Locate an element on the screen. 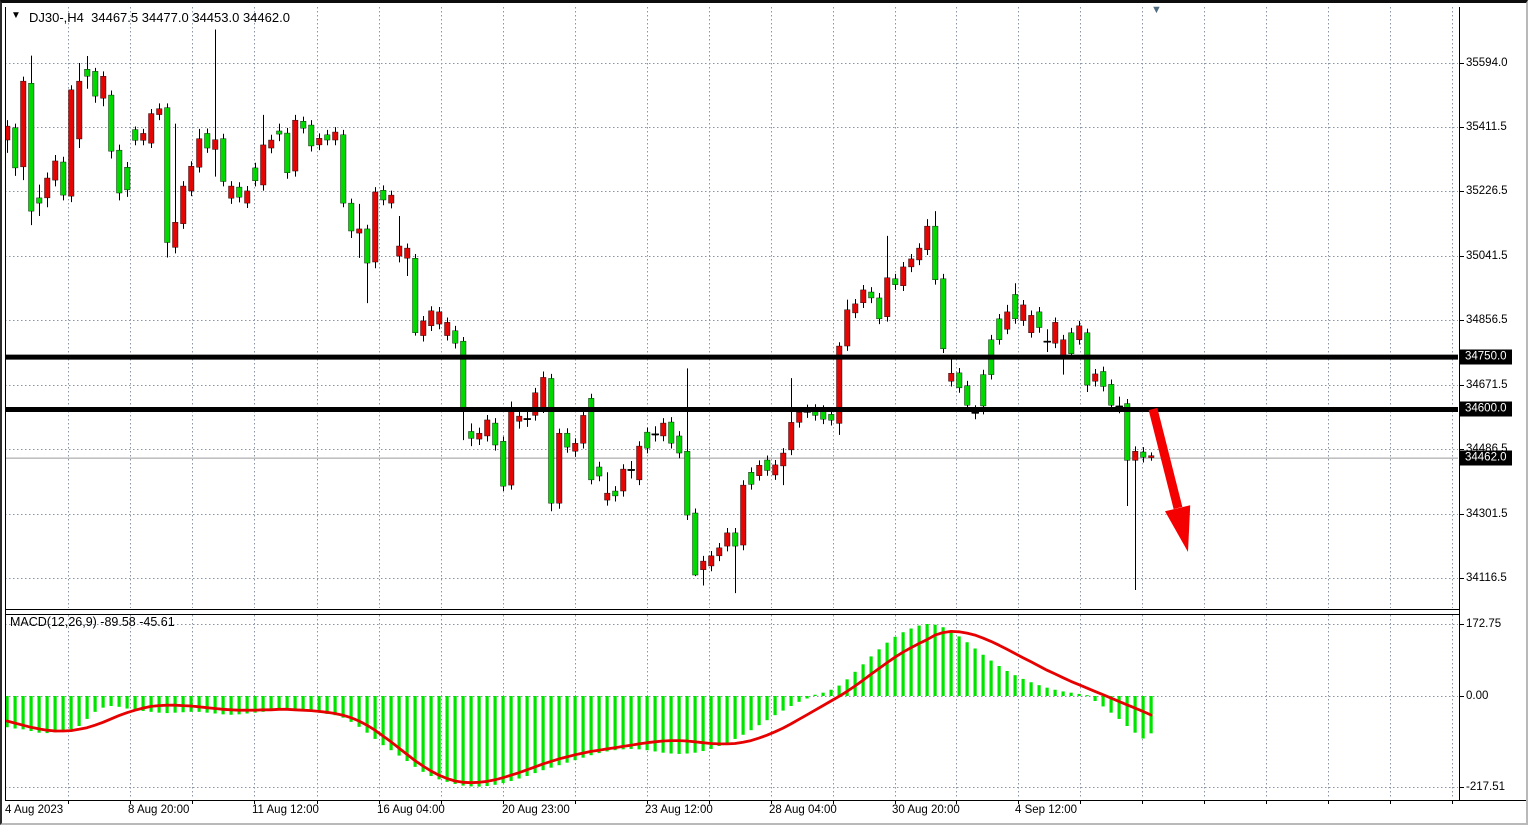 Image resolution: width=1528 pixels, height=825 pixels. trend-arrow is located at coordinates (1169, 479).